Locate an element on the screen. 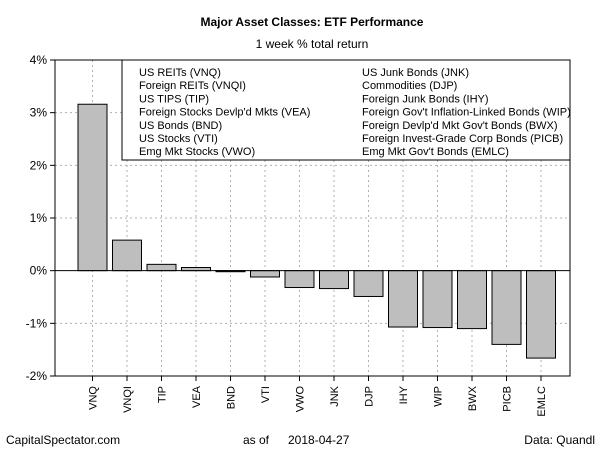  legend-item: Foreign Invest-Grade Corp Bonds (PICB) is located at coordinates (462, 139).